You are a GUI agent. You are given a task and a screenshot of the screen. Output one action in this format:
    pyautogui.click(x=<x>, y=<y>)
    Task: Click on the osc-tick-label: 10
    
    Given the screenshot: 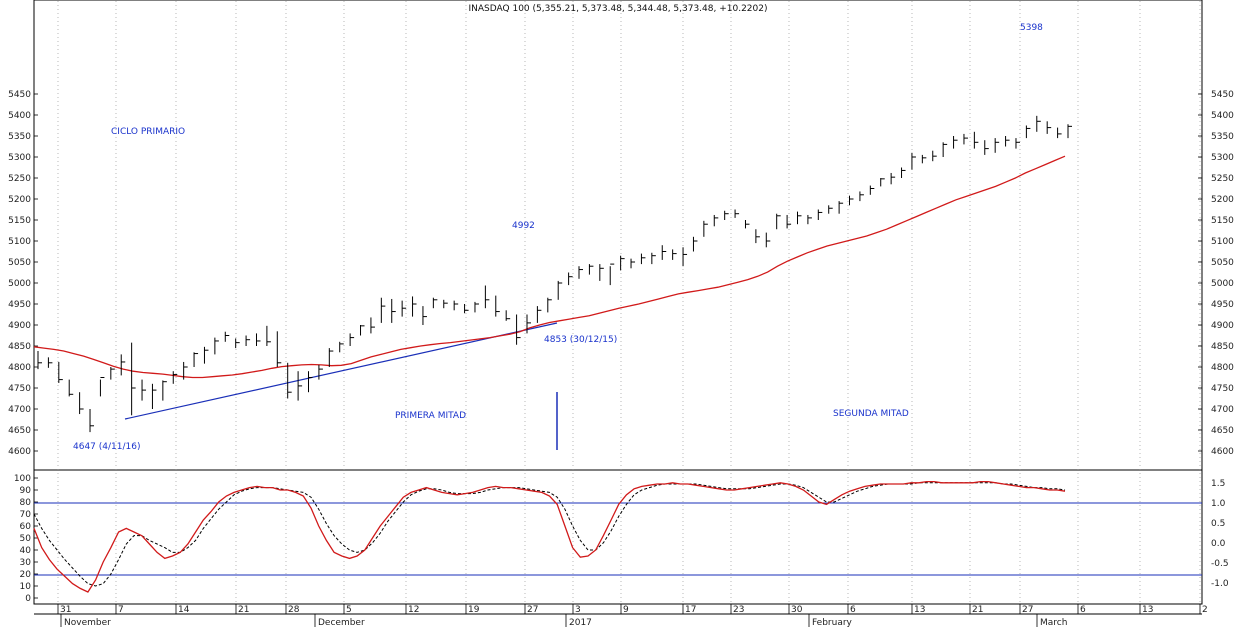 What is the action you would take?
    pyautogui.click(x=26, y=587)
    